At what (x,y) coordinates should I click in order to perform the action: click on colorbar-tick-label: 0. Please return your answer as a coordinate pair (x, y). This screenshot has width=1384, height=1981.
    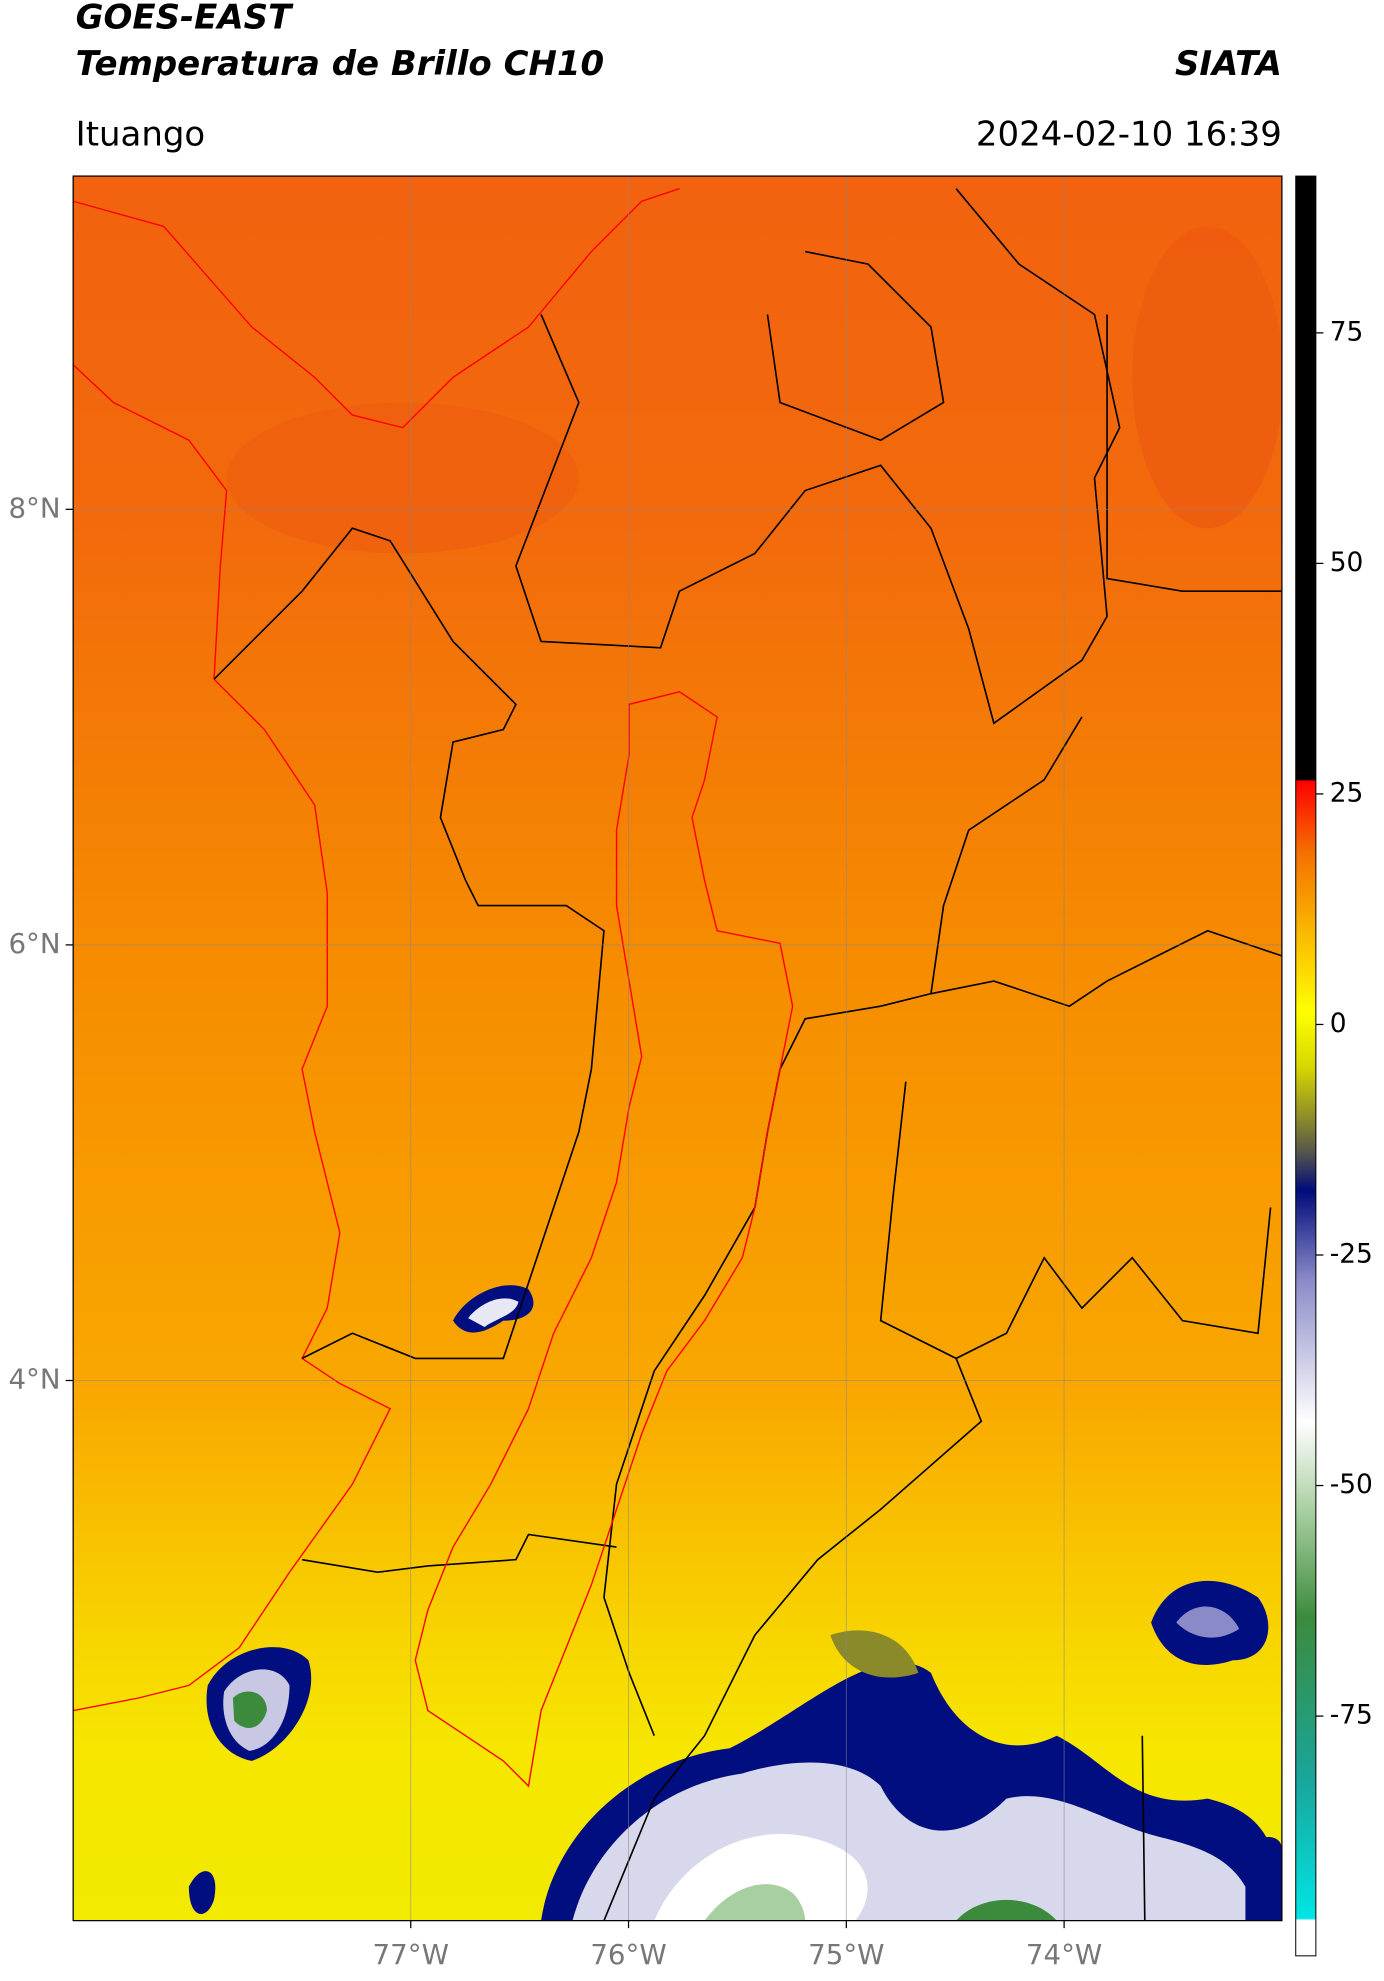
    Looking at the image, I should click on (1338, 1023).